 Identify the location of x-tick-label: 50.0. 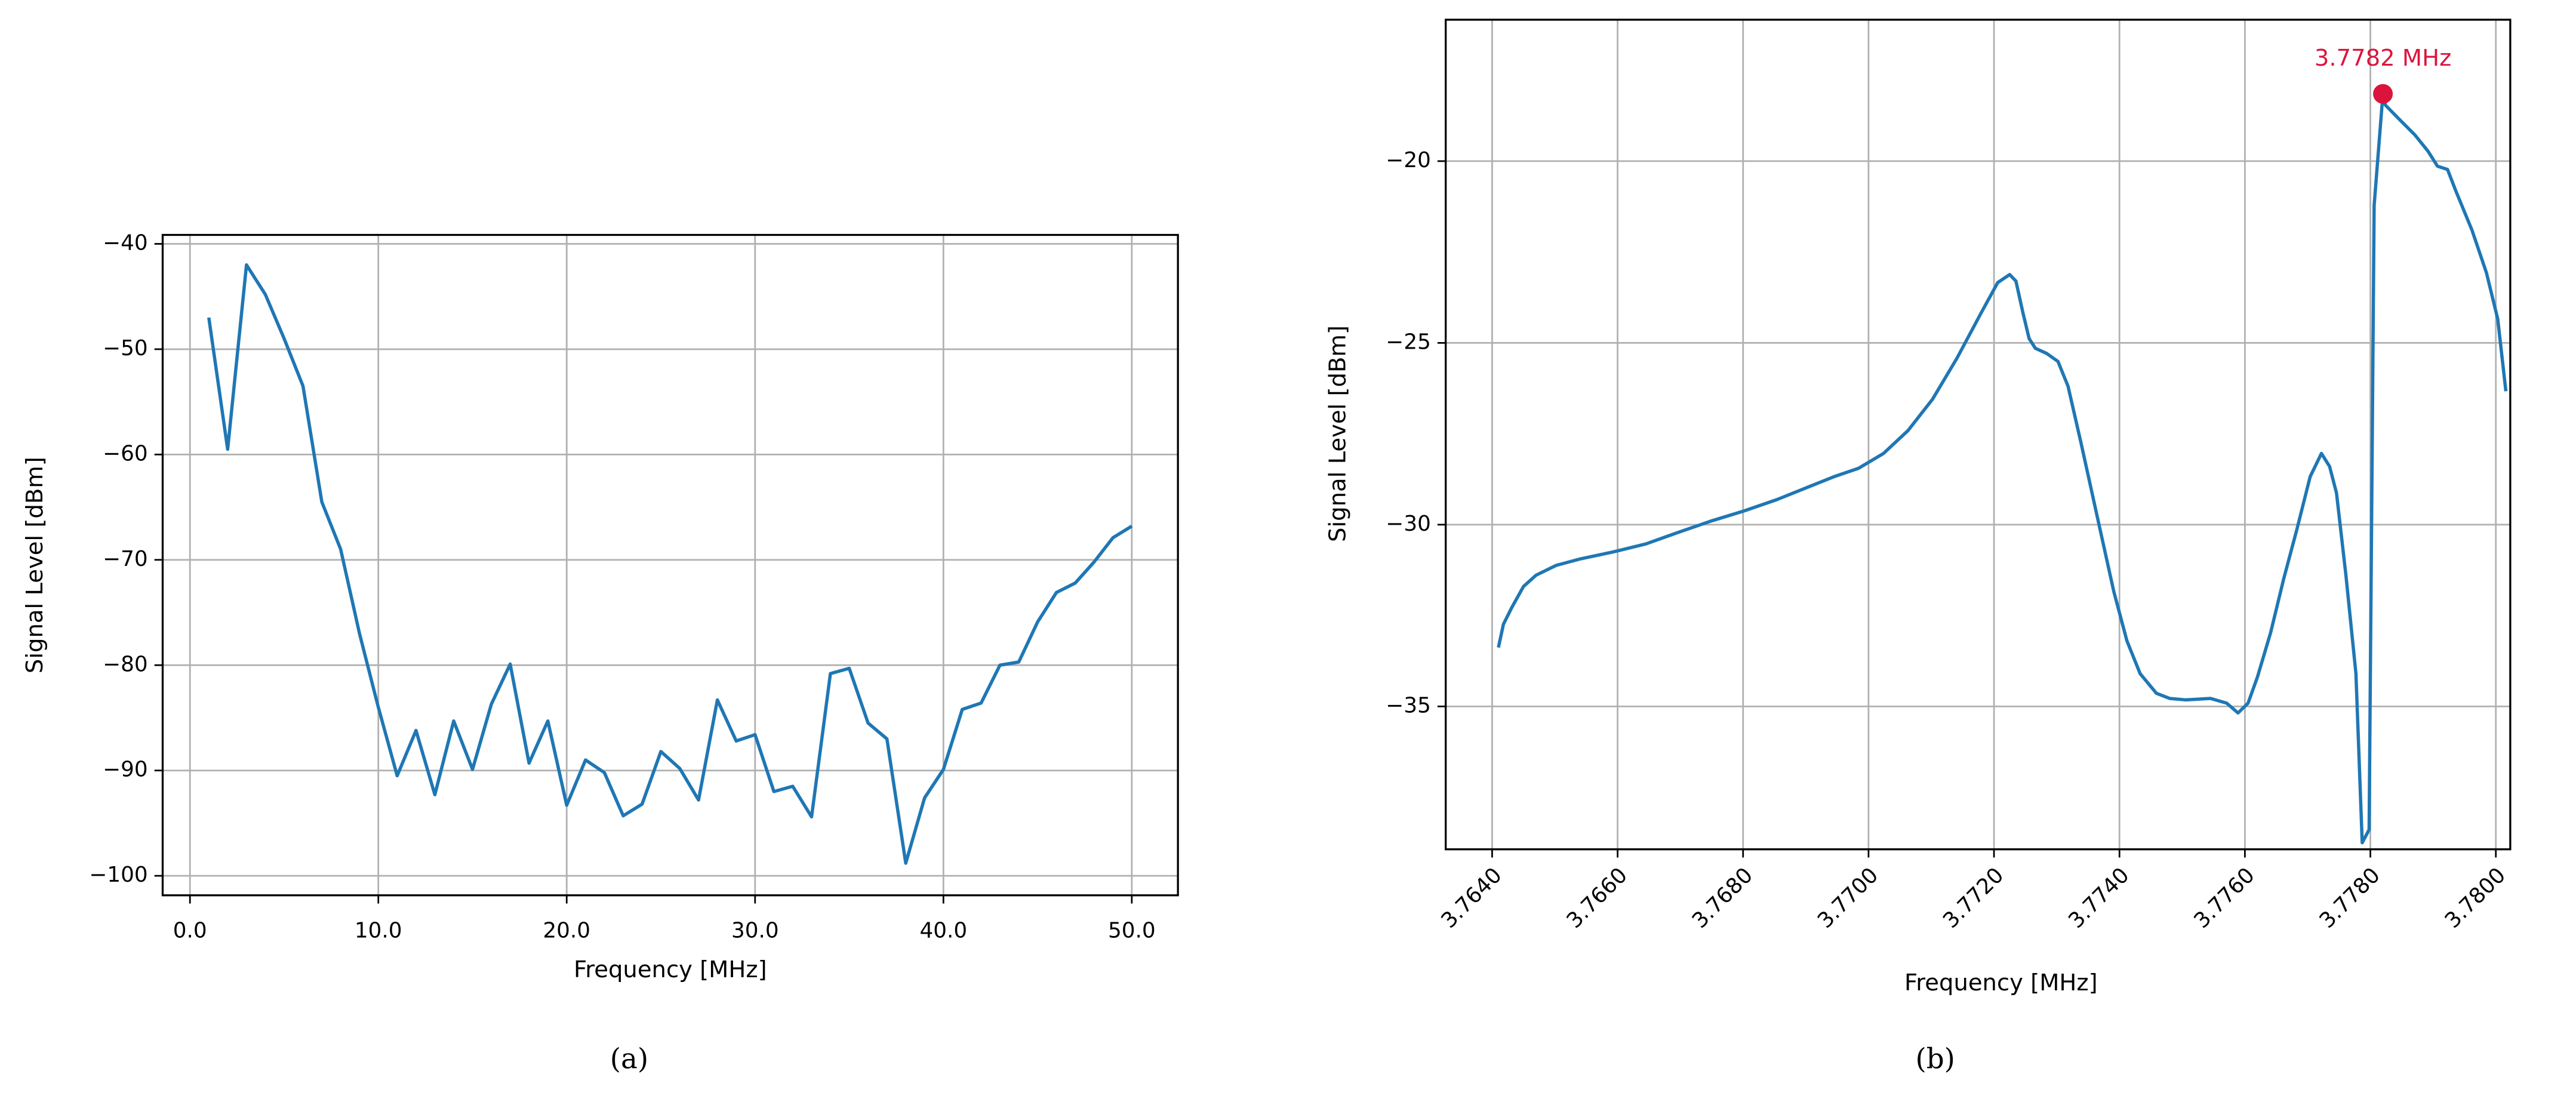
(1132, 931).